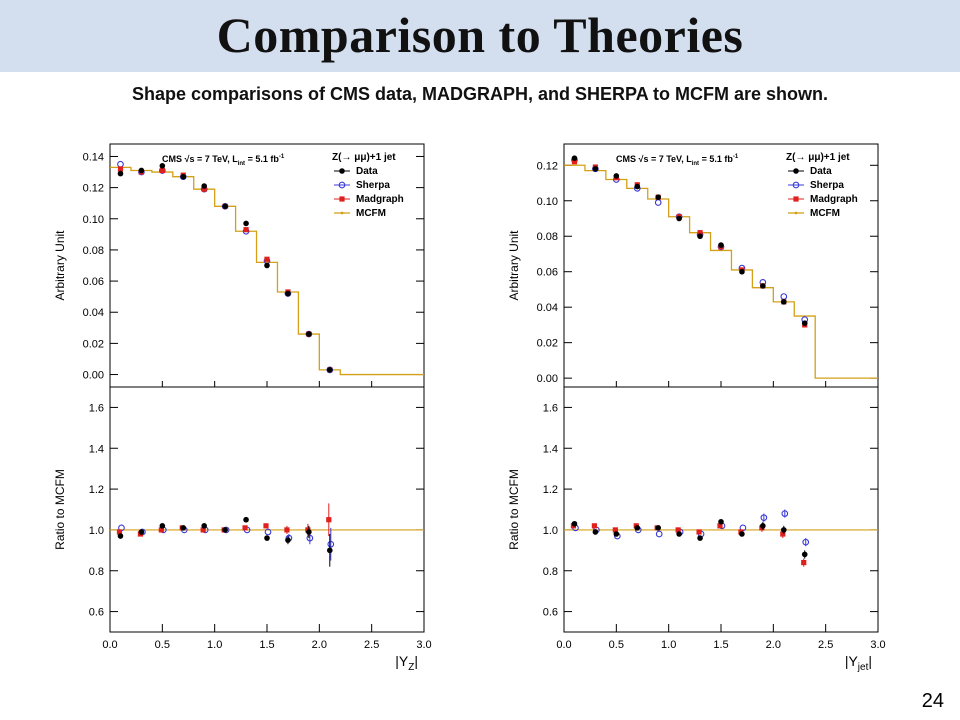 Image resolution: width=960 pixels, height=720 pixels. Describe the element at coordinates (266, 645) in the screenshot. I see `left-xtick-label: 1.5` at that location.